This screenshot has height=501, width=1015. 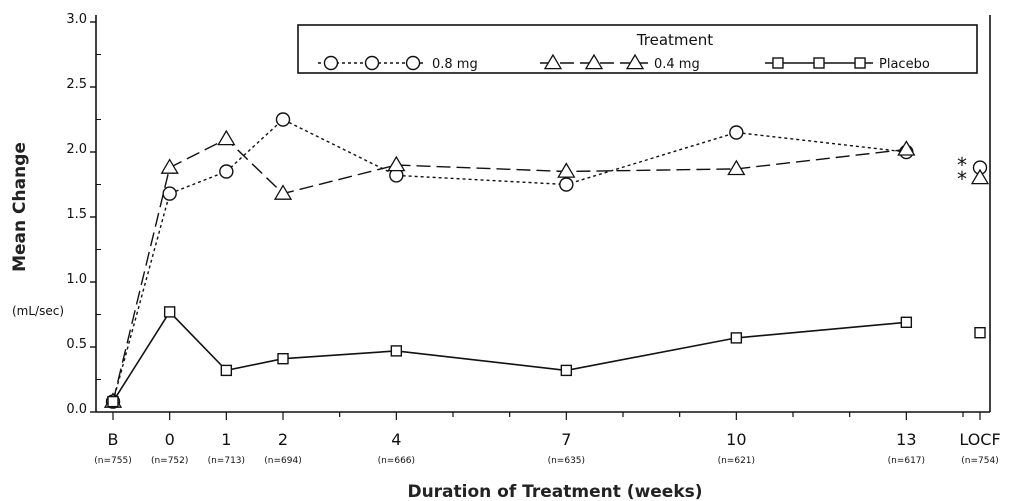 What do you see at coordinates (112, 461) in the screenshot?
I see `x-n-label: (n=755)` at bounding box center [112, 461].